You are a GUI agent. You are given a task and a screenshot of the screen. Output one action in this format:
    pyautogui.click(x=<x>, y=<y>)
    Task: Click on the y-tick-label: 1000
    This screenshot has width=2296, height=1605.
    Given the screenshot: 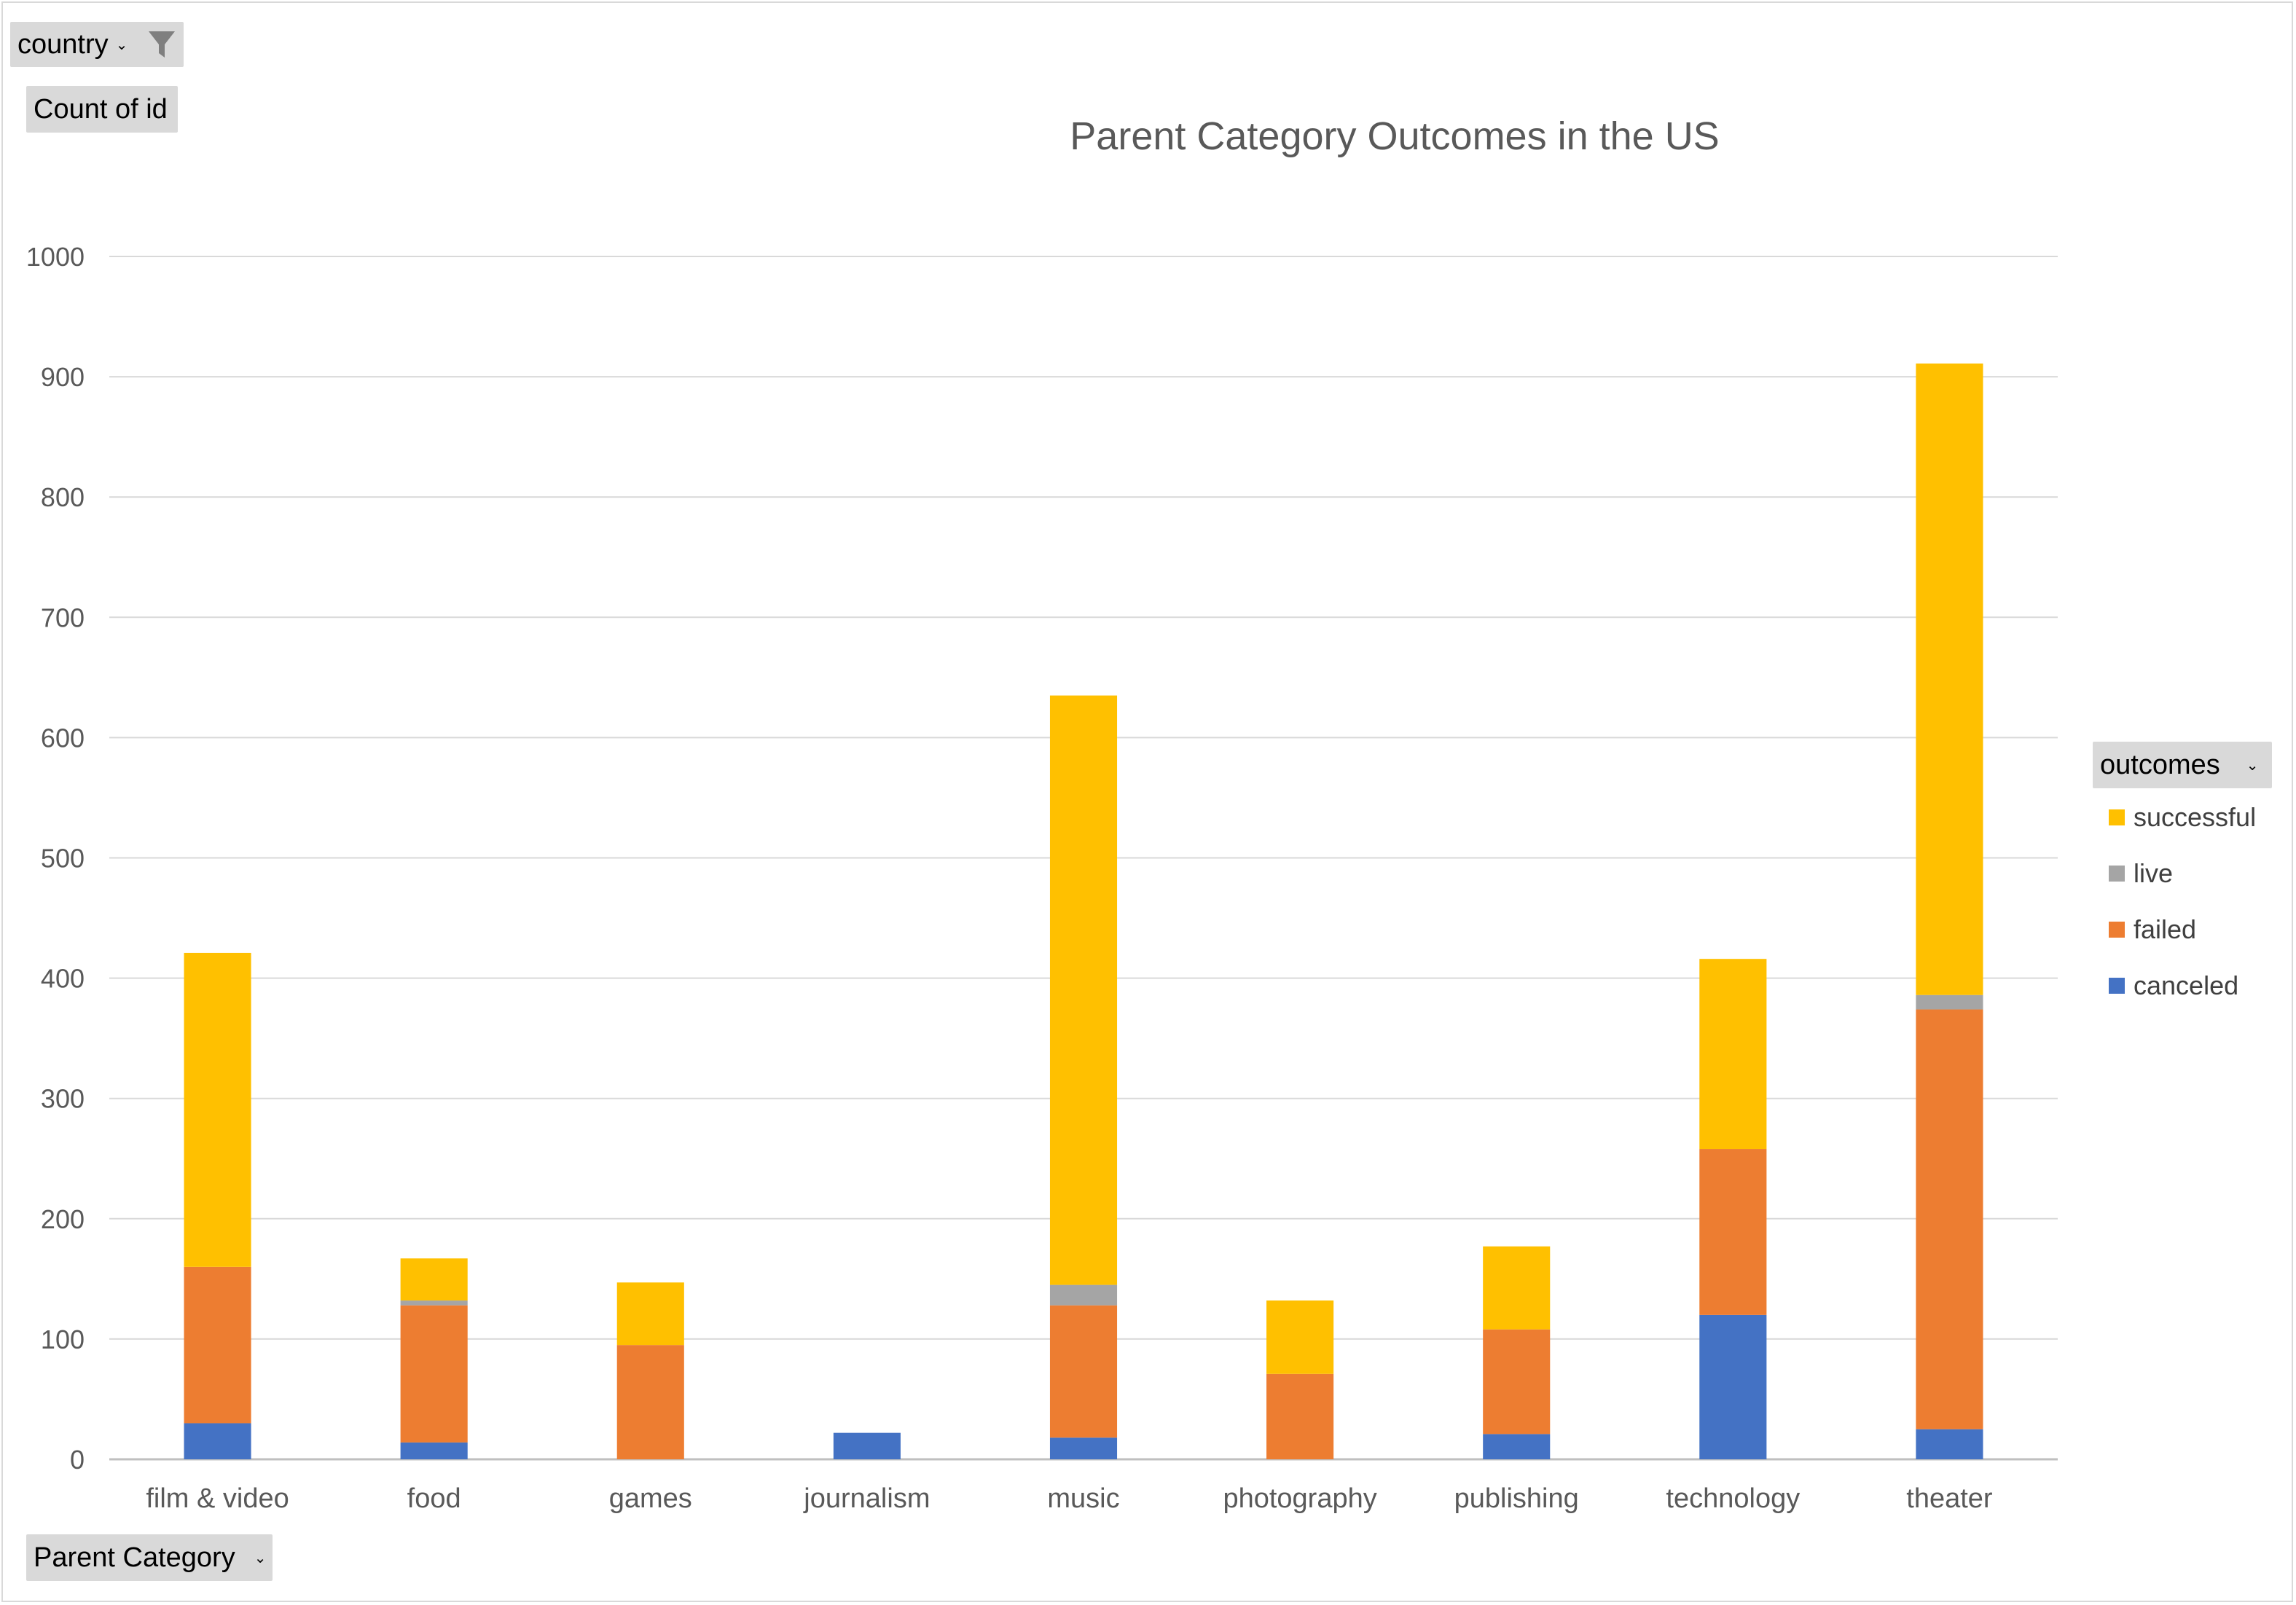 What is the action you would take?
    pyautogui.click(x=55, y=257)
    